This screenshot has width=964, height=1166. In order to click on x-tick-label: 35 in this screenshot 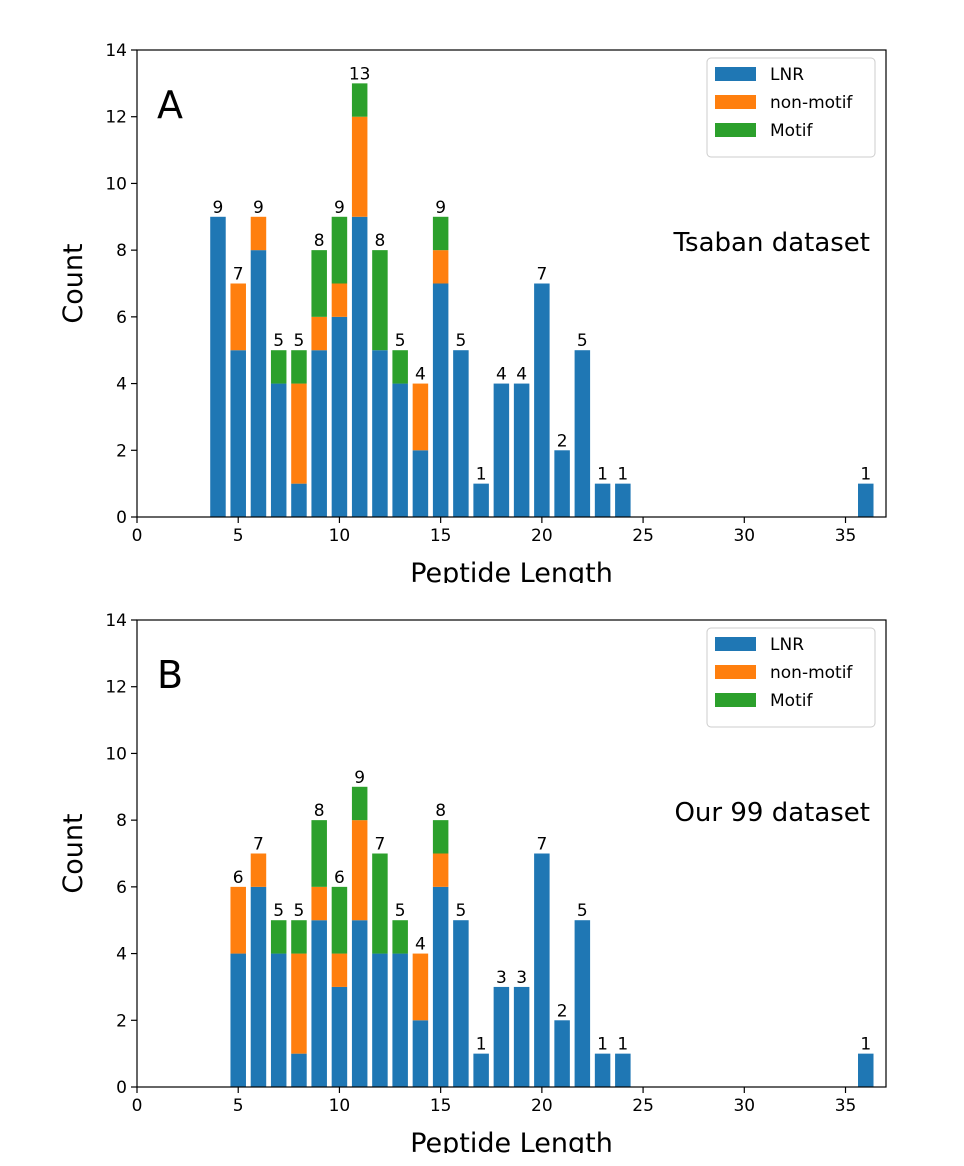, I will do `click(846, 1106)`.